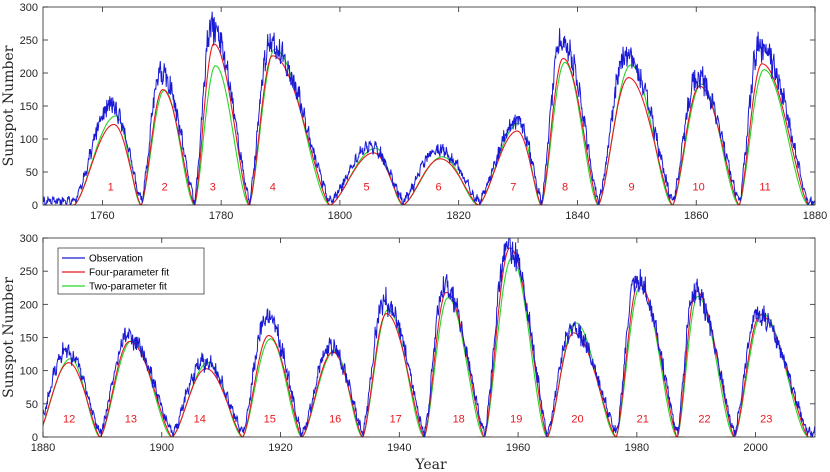 The height and width of the screenshot is (472, 830). Describe the element at coordinates (643, 419) in the screenshot. I see `bottom-cycle-label-21: 21` at that location.